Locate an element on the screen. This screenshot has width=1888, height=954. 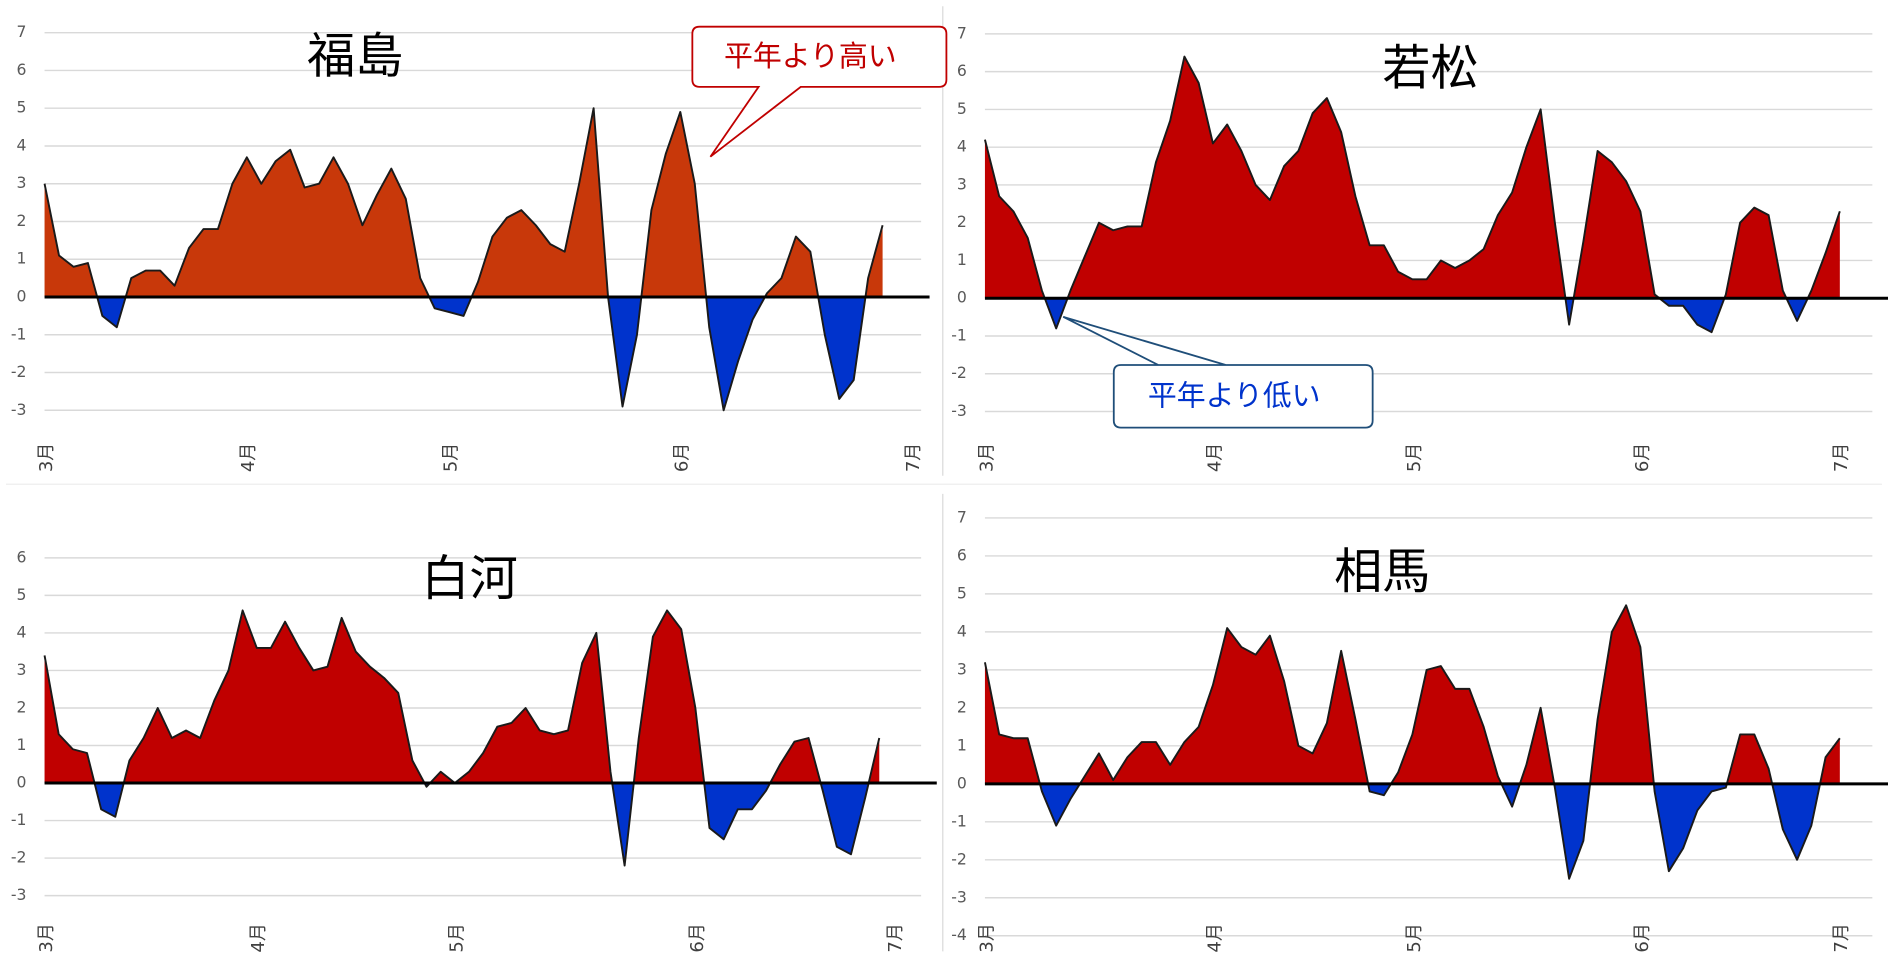
chart-title: 福島 is located at coordinates (355, 56).